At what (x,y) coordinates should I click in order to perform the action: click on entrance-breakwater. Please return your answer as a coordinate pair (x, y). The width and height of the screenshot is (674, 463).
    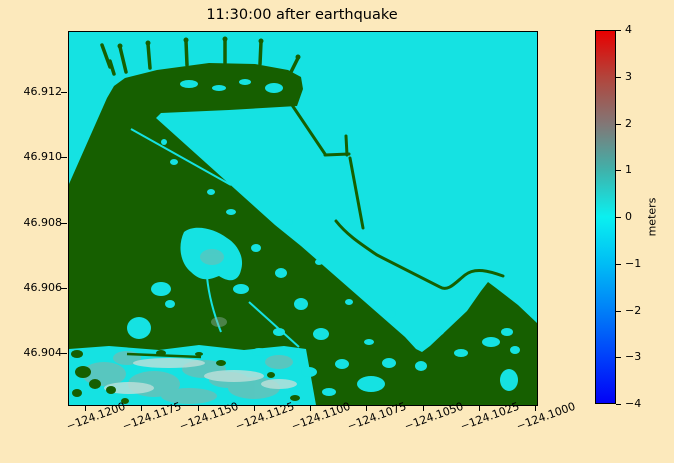
    Looking at the image, I should click on (326, 165).